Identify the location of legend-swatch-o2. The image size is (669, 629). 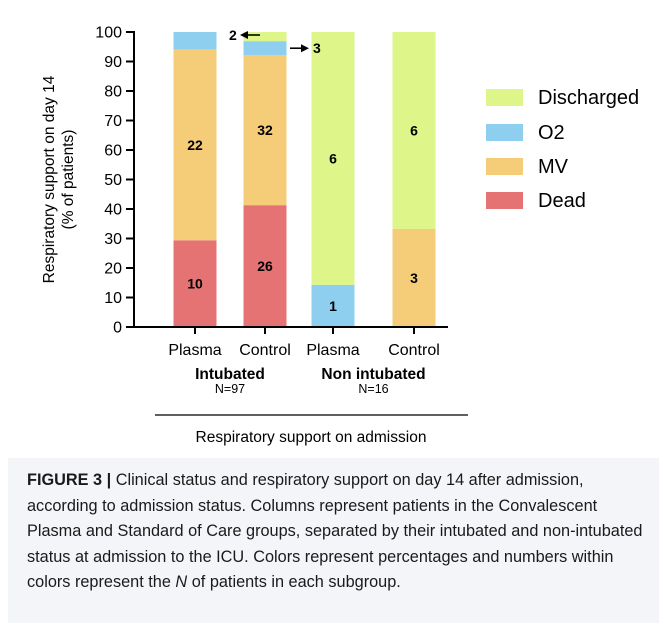
(504, 132).